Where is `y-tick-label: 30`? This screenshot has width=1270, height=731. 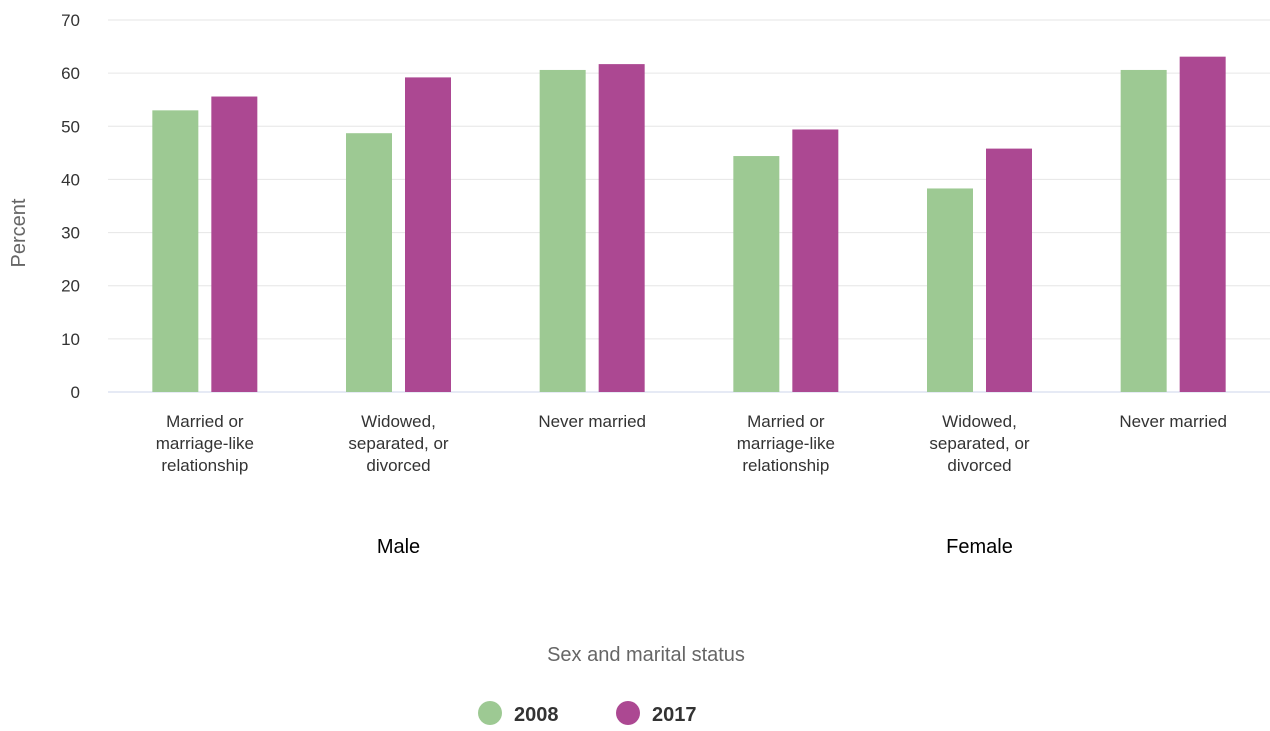
y-tick-label: 30 is located at coordinates (70, 233).